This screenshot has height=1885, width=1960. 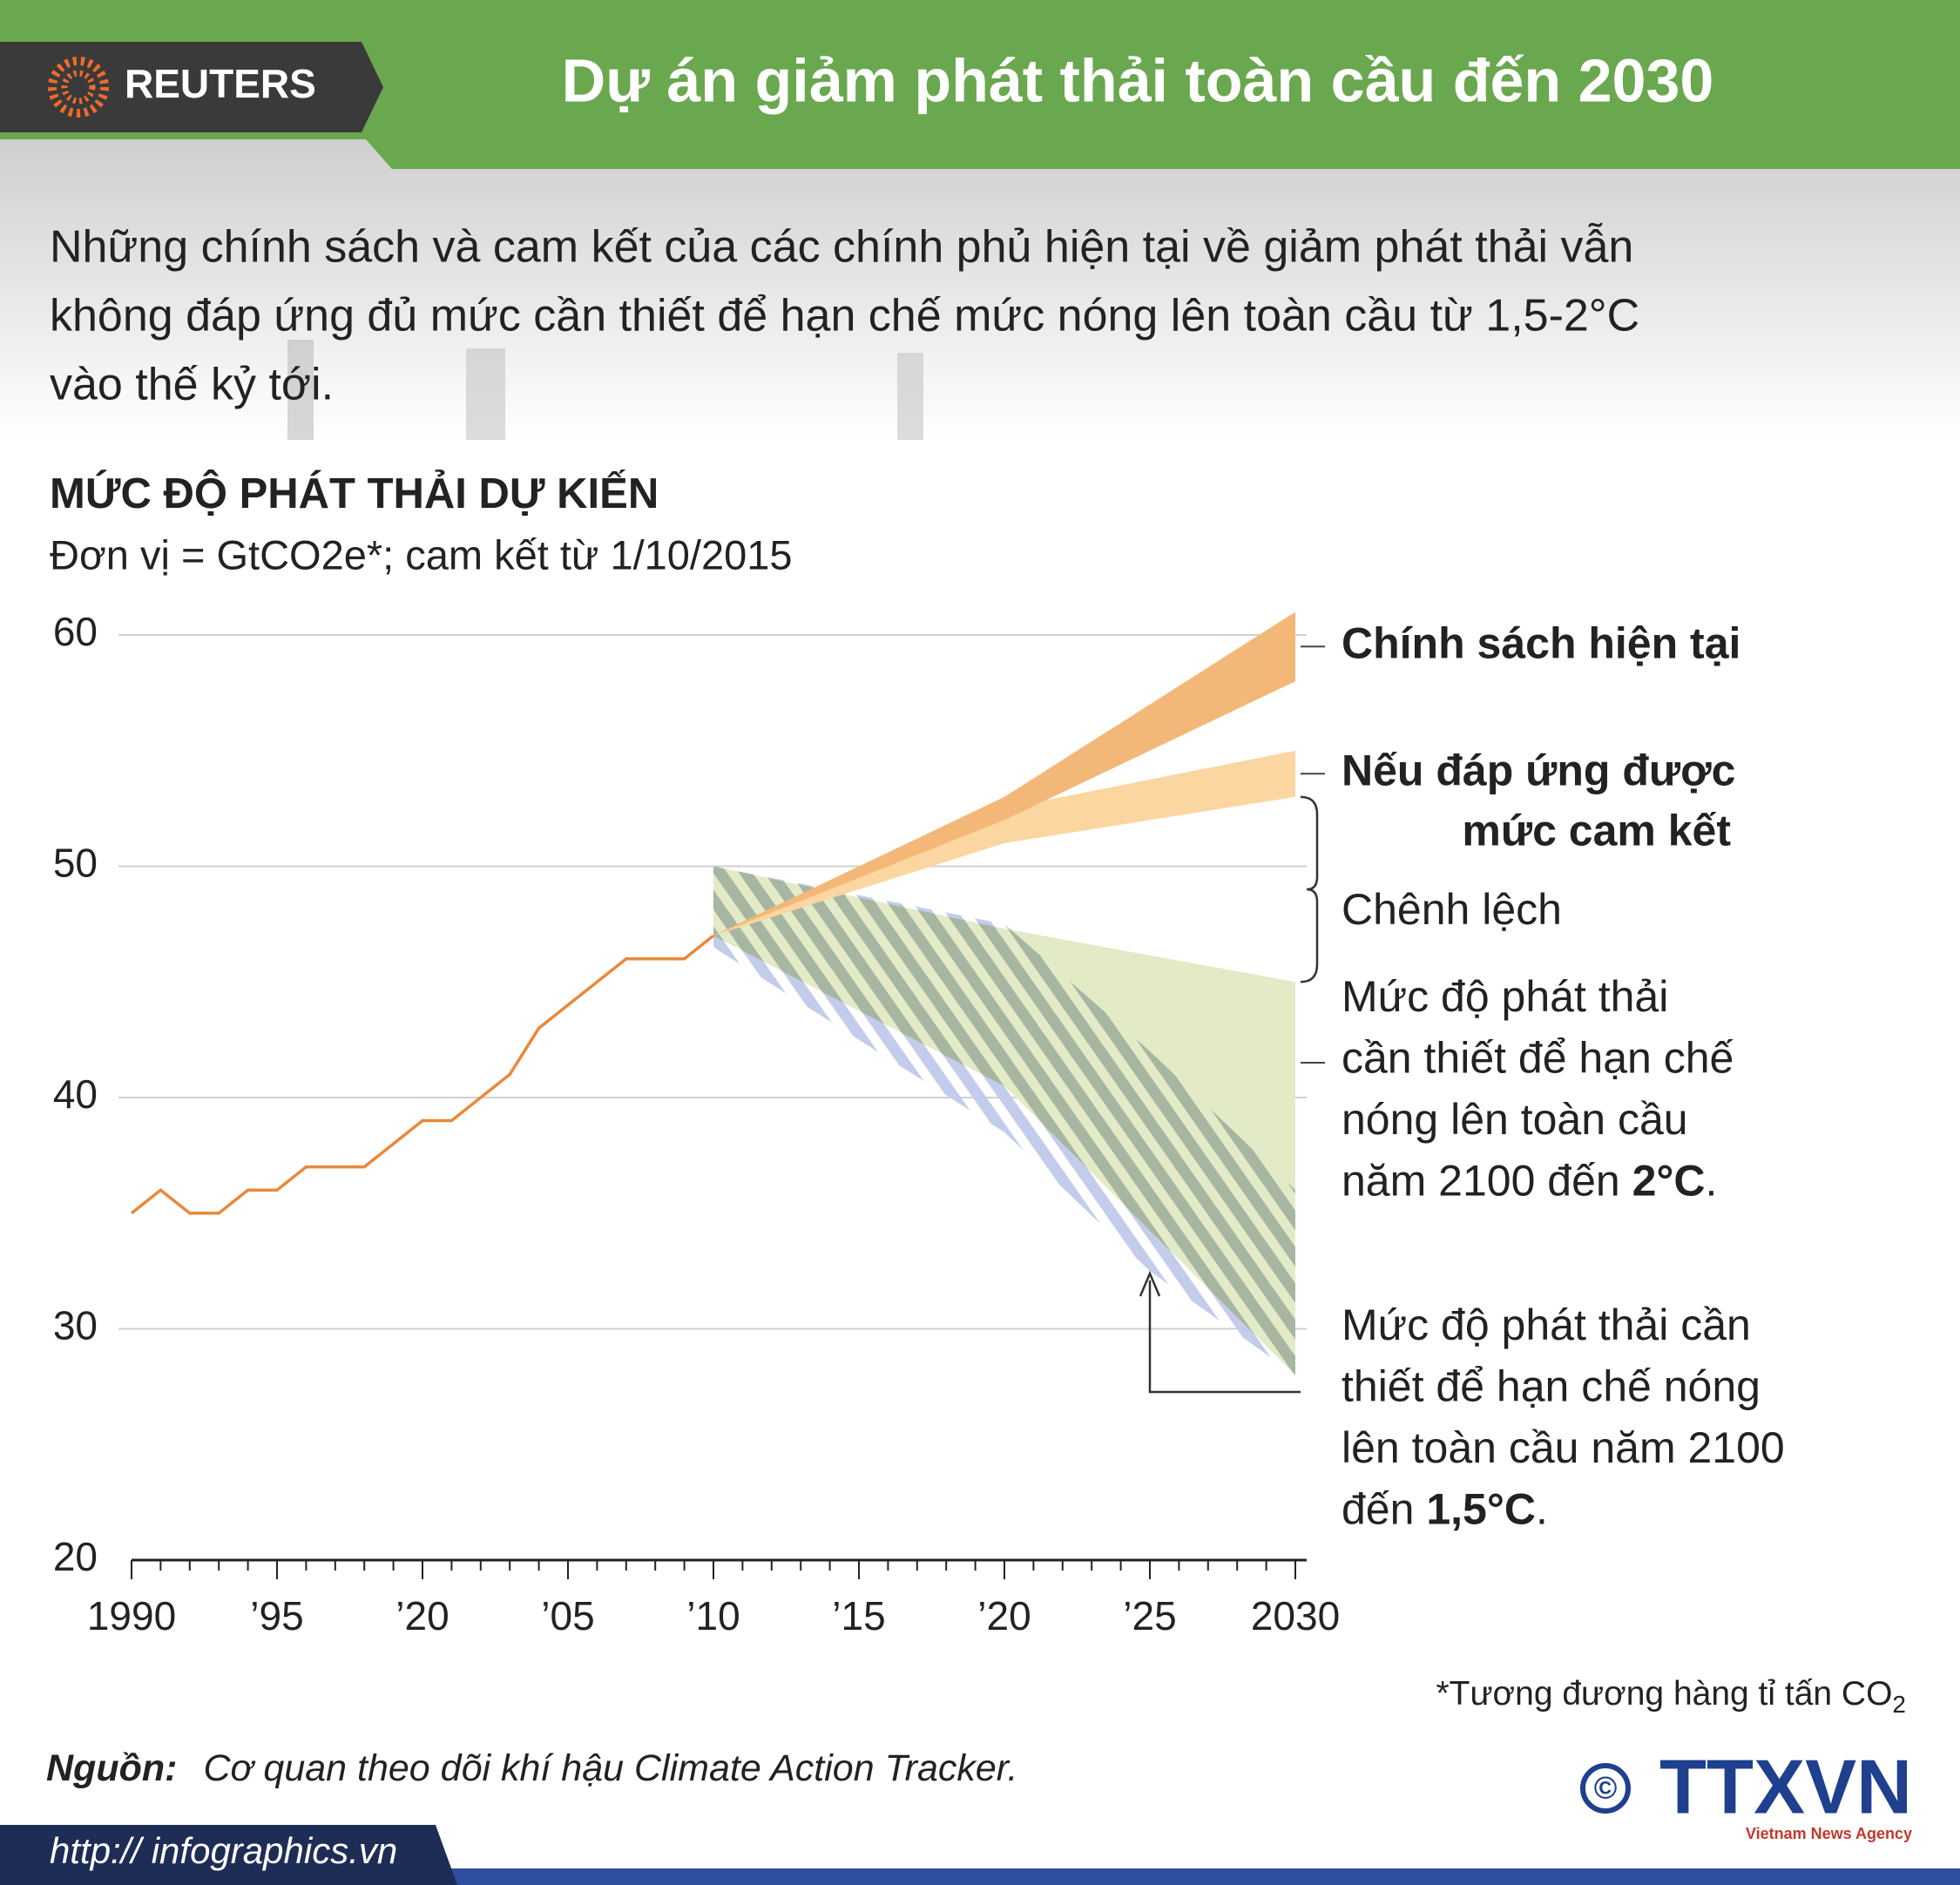 I want to click on chart-title: MỨC ĐỘ PHÁT THẢI DỰ KIẾN, so click(x=354, y=493).